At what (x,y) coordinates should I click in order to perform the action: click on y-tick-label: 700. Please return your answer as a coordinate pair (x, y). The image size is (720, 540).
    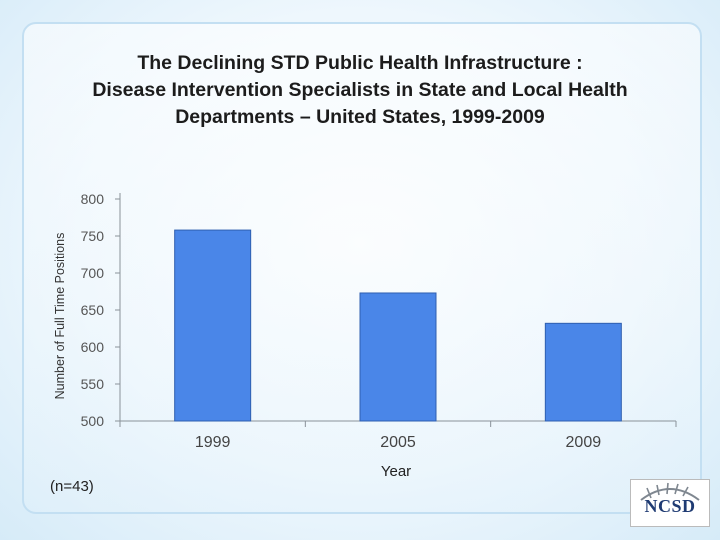
    Looking at the image, I should click on (93, 273).